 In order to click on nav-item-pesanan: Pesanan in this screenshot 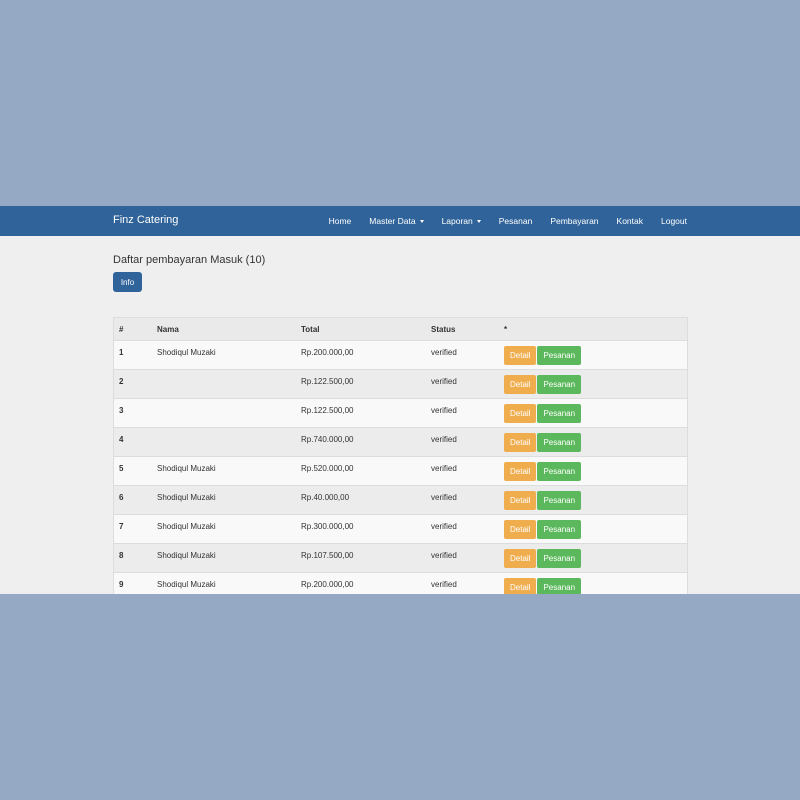, I will do `click(516, 221)`.